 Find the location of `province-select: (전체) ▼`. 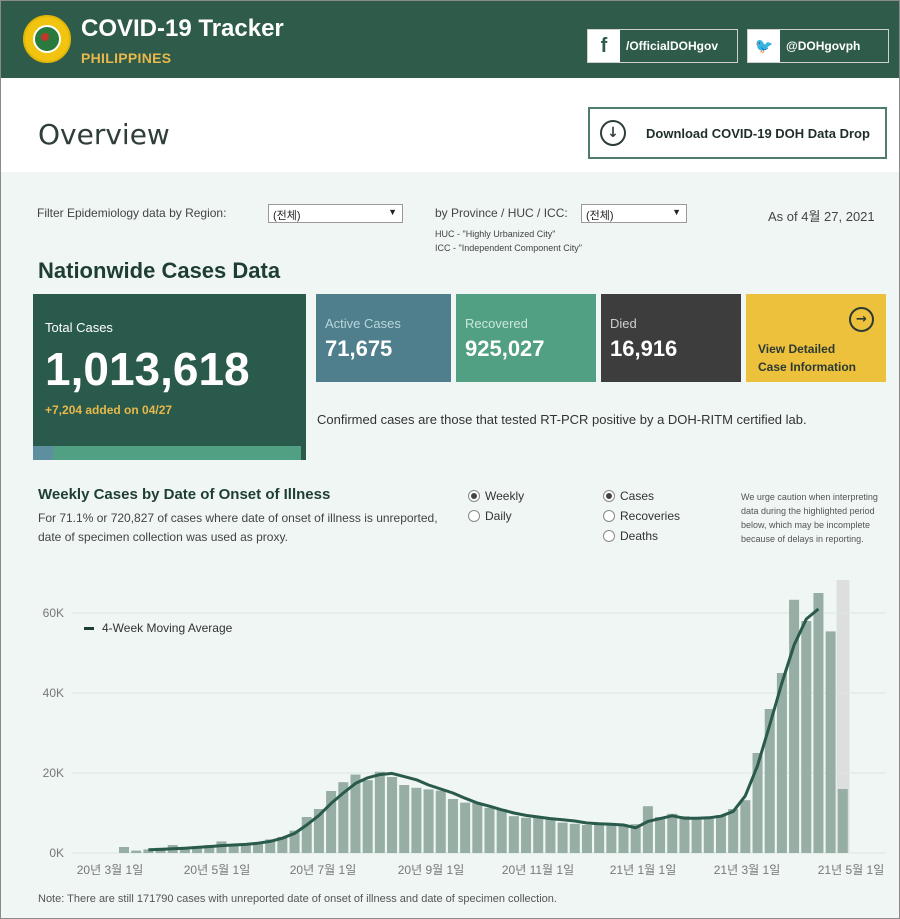

province-select: (전체) ▼ is located at coordinates (634, 213).